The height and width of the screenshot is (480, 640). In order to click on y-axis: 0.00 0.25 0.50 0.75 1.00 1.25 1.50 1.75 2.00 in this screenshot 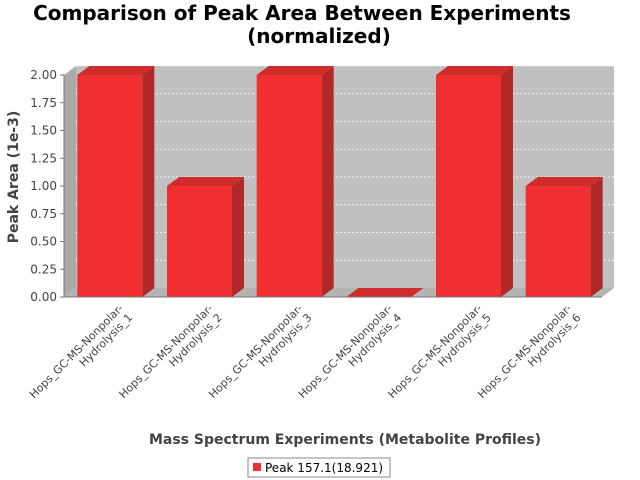, I will do `click(47, 186)`.